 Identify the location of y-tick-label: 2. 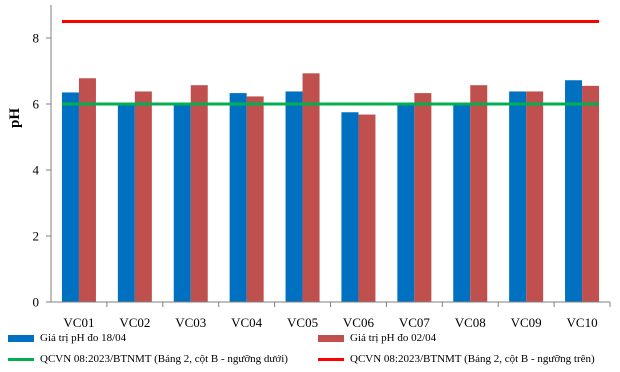
(36, 236).